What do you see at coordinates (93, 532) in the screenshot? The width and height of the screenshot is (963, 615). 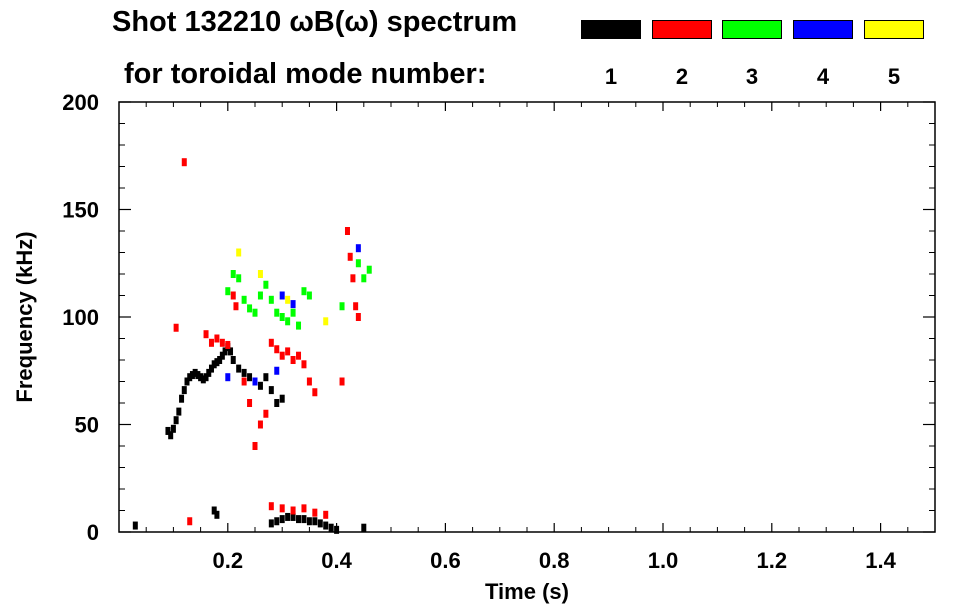 I see `y-tick-label: 0` at bounding box center [93, 532].